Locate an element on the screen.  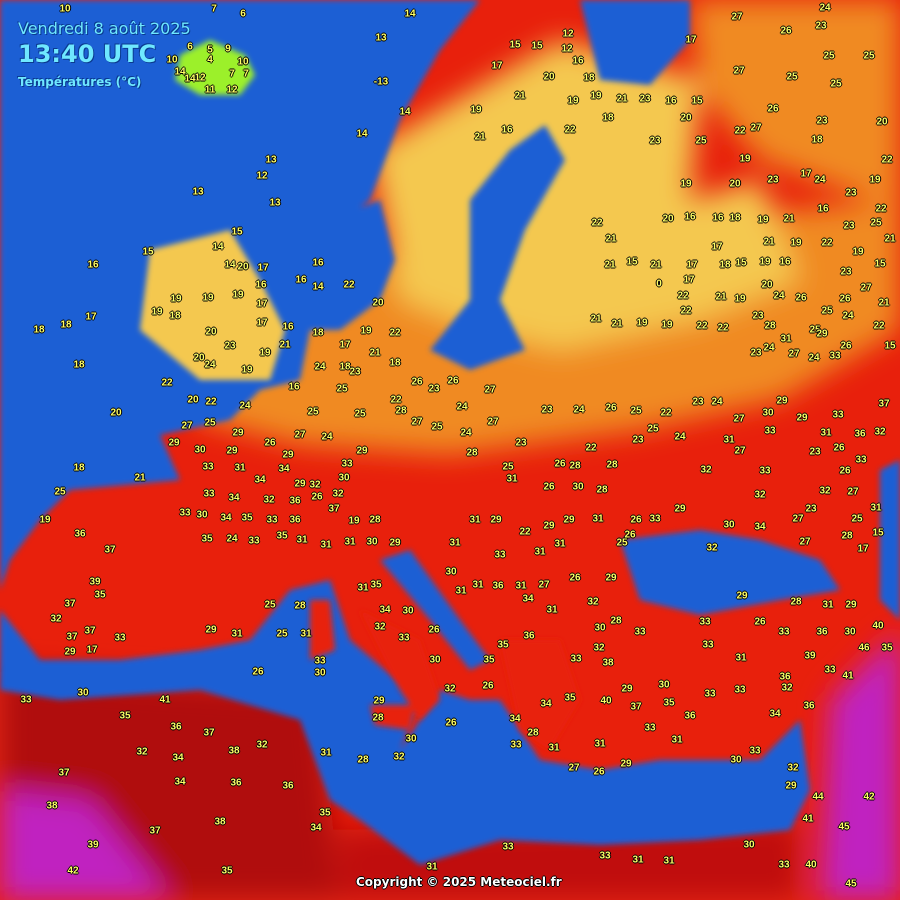
station-temperature: 27 is located at coordinates (853, 492).